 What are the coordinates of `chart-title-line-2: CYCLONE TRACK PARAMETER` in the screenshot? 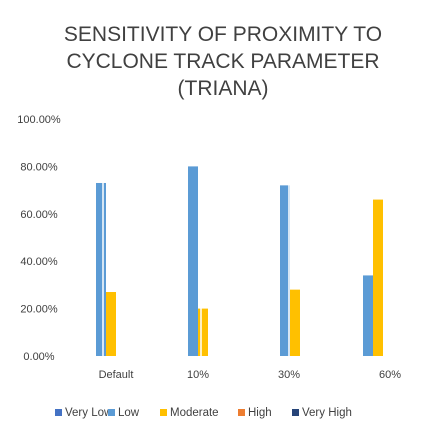 It's located at (222, 61).